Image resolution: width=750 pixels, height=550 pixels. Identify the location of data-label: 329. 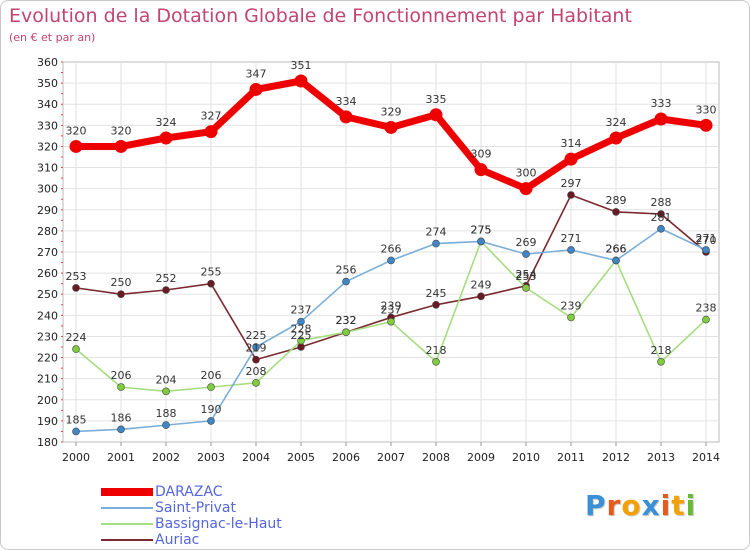
(391, 111).